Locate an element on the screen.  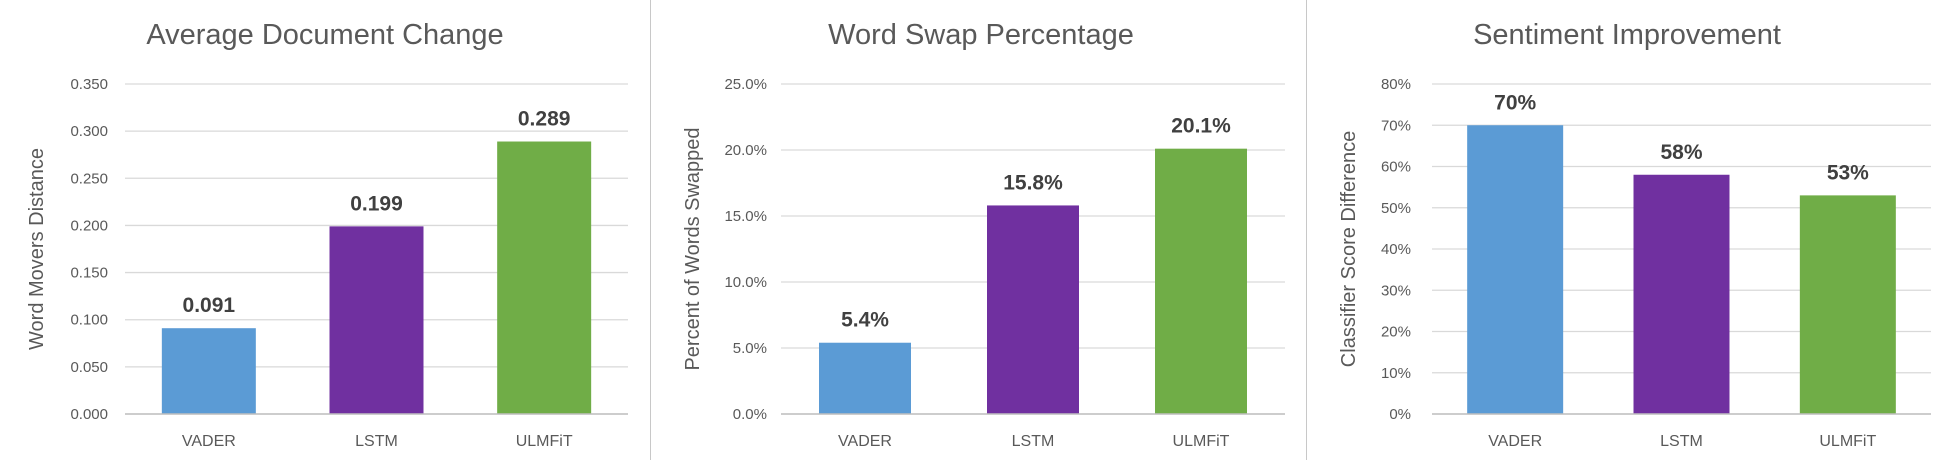
y-tick-label: 0.100 is located at coordinates (89, 320).